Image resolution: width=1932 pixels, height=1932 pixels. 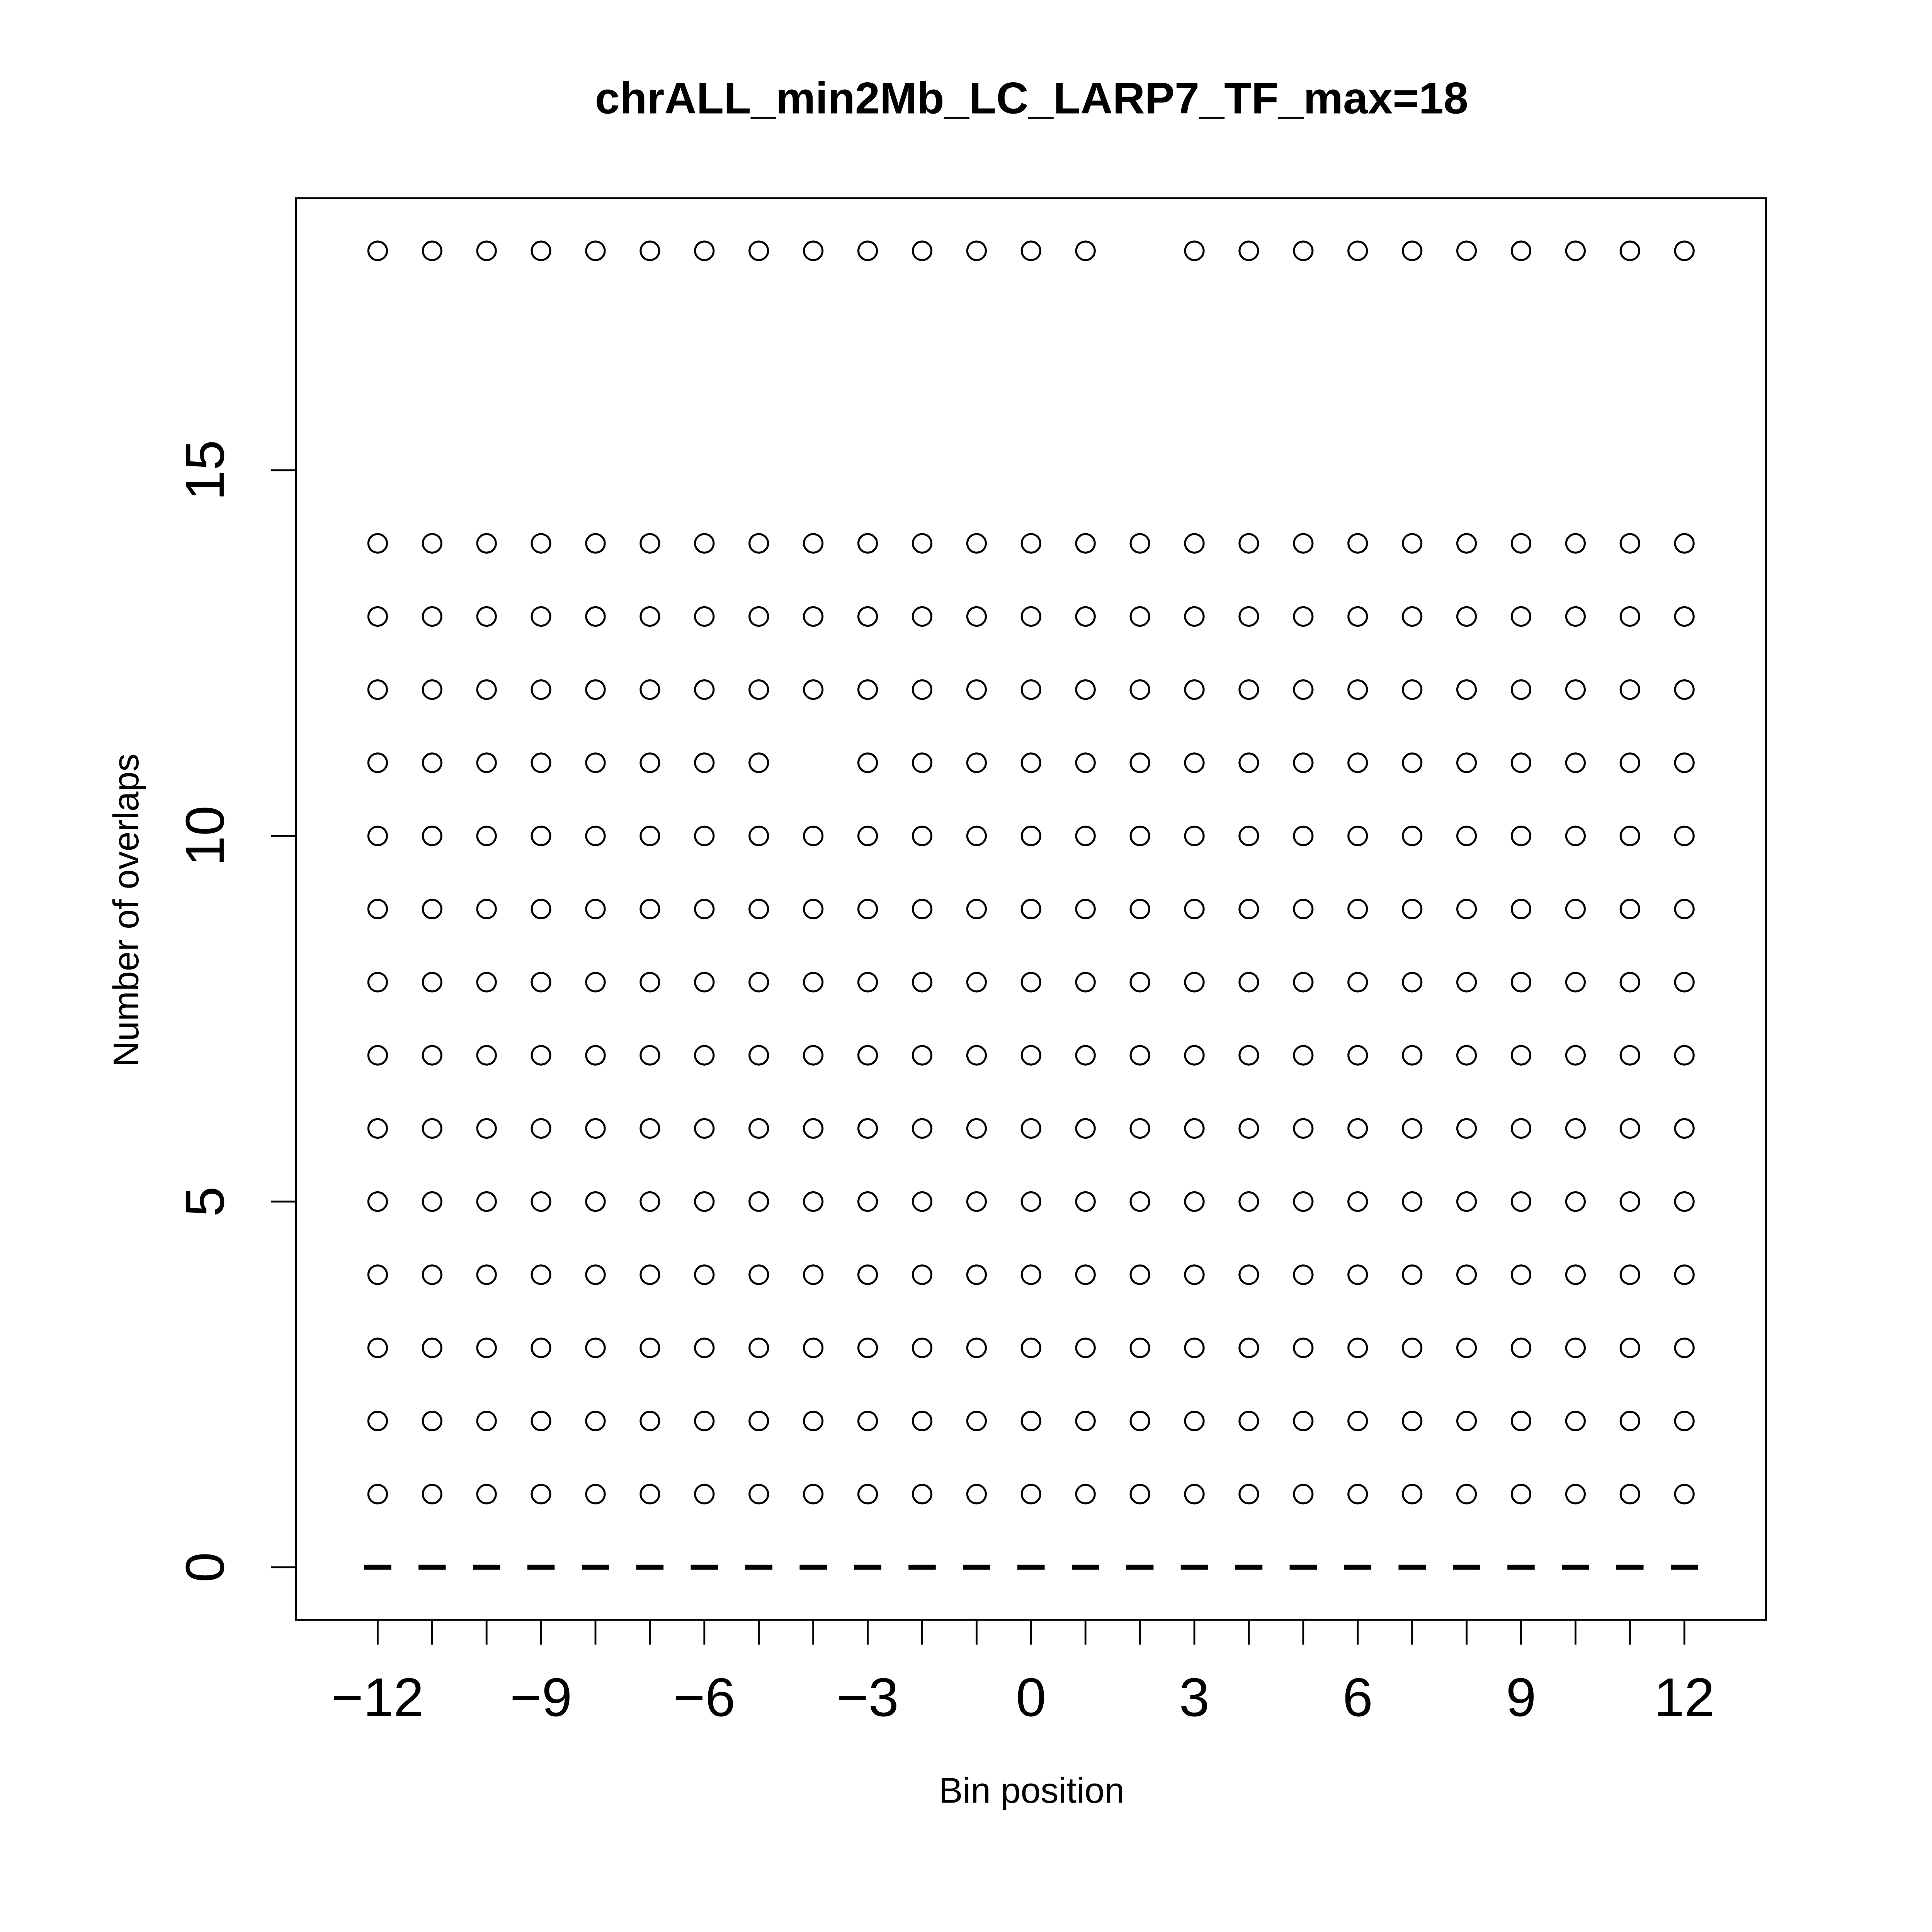 I want to click on x-axis-label: Bin position, so click(x=1031, y=1790).